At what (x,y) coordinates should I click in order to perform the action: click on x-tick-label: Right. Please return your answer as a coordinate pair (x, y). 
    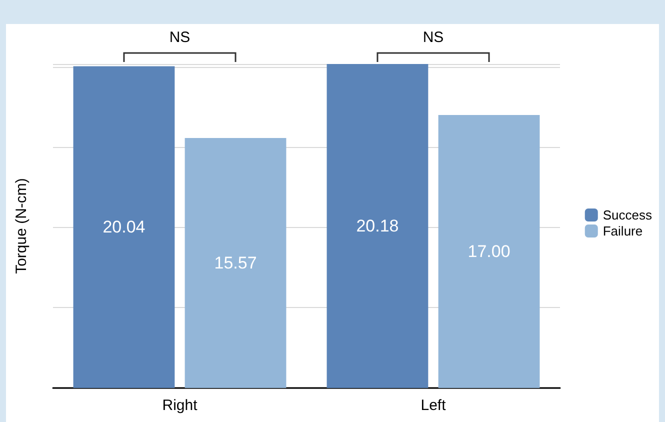
    Looking at the image, I should click on (180, 405).